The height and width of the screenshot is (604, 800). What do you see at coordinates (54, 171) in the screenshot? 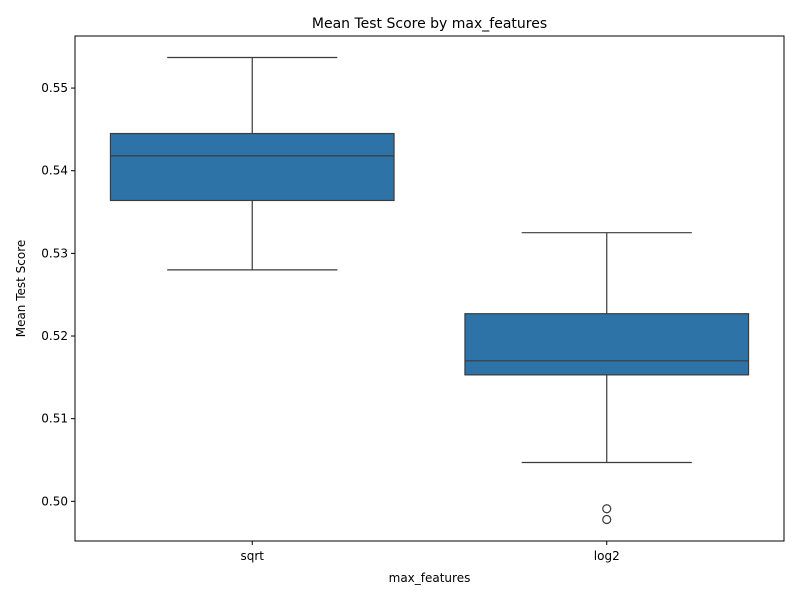
I see `y-tick-label: 0.54` at bounding box center [54, 171].